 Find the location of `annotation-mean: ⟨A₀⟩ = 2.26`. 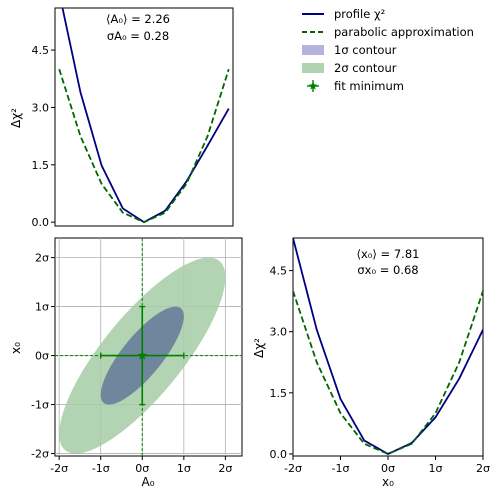

annotation-mean: ⟨A₀⟩ = 2.26 is located at coordinates (138, 19).